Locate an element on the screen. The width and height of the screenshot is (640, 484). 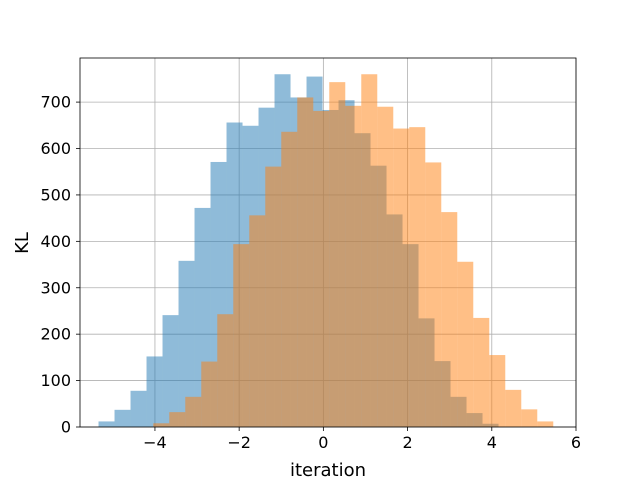
x-axis-label: iteration is located at coordinates (328, 470).